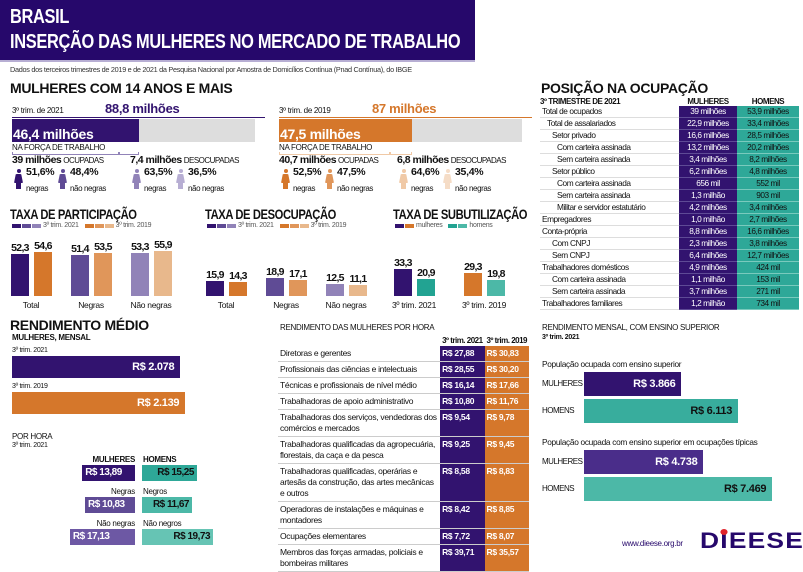 The height and width of the screenshot is (572, 803). Describe the element at coordinates (609, 207) in the screenshot. I see `position-label: Militar e servidor estatutário` at that location.